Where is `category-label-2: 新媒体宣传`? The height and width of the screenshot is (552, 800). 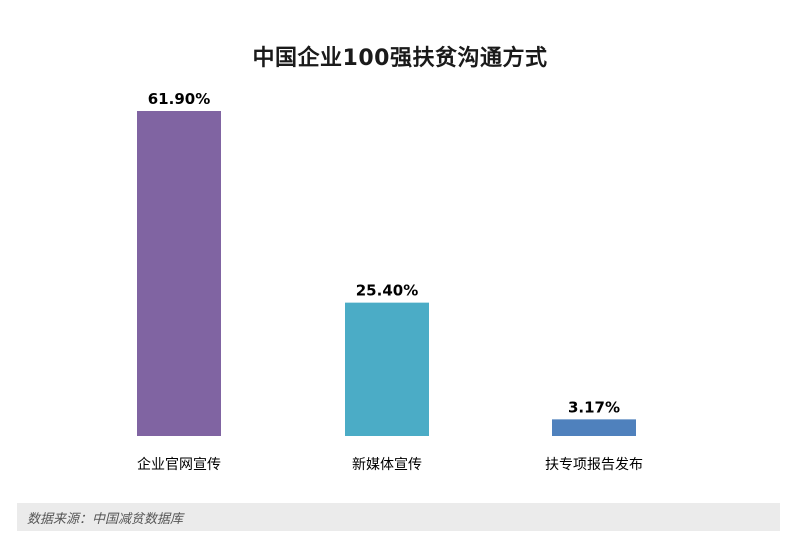 category-label-2: 新媒体宣传 is located at coordinates (387, 465).